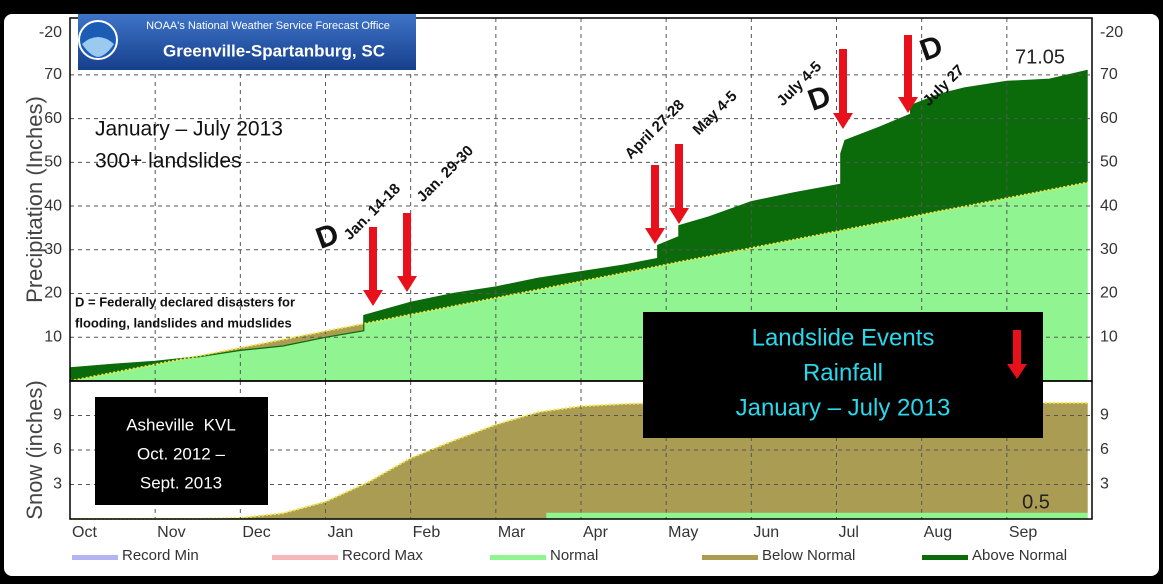 Image resolution: width=1163 pixels, height=584 pixels. Describe the element at coordinates (160, 555) in the screenshot. I see `legend-label: Record Min` at that location.